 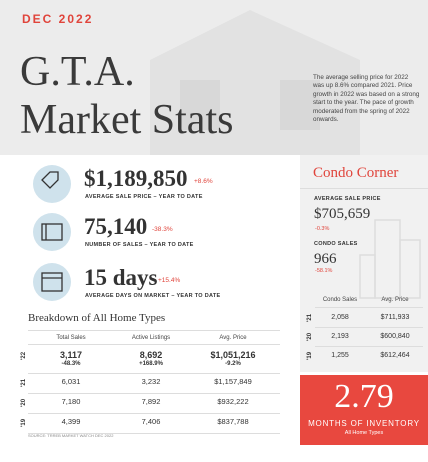 I want to click on cell-change: +168.9%, so click(x=151, y=364).